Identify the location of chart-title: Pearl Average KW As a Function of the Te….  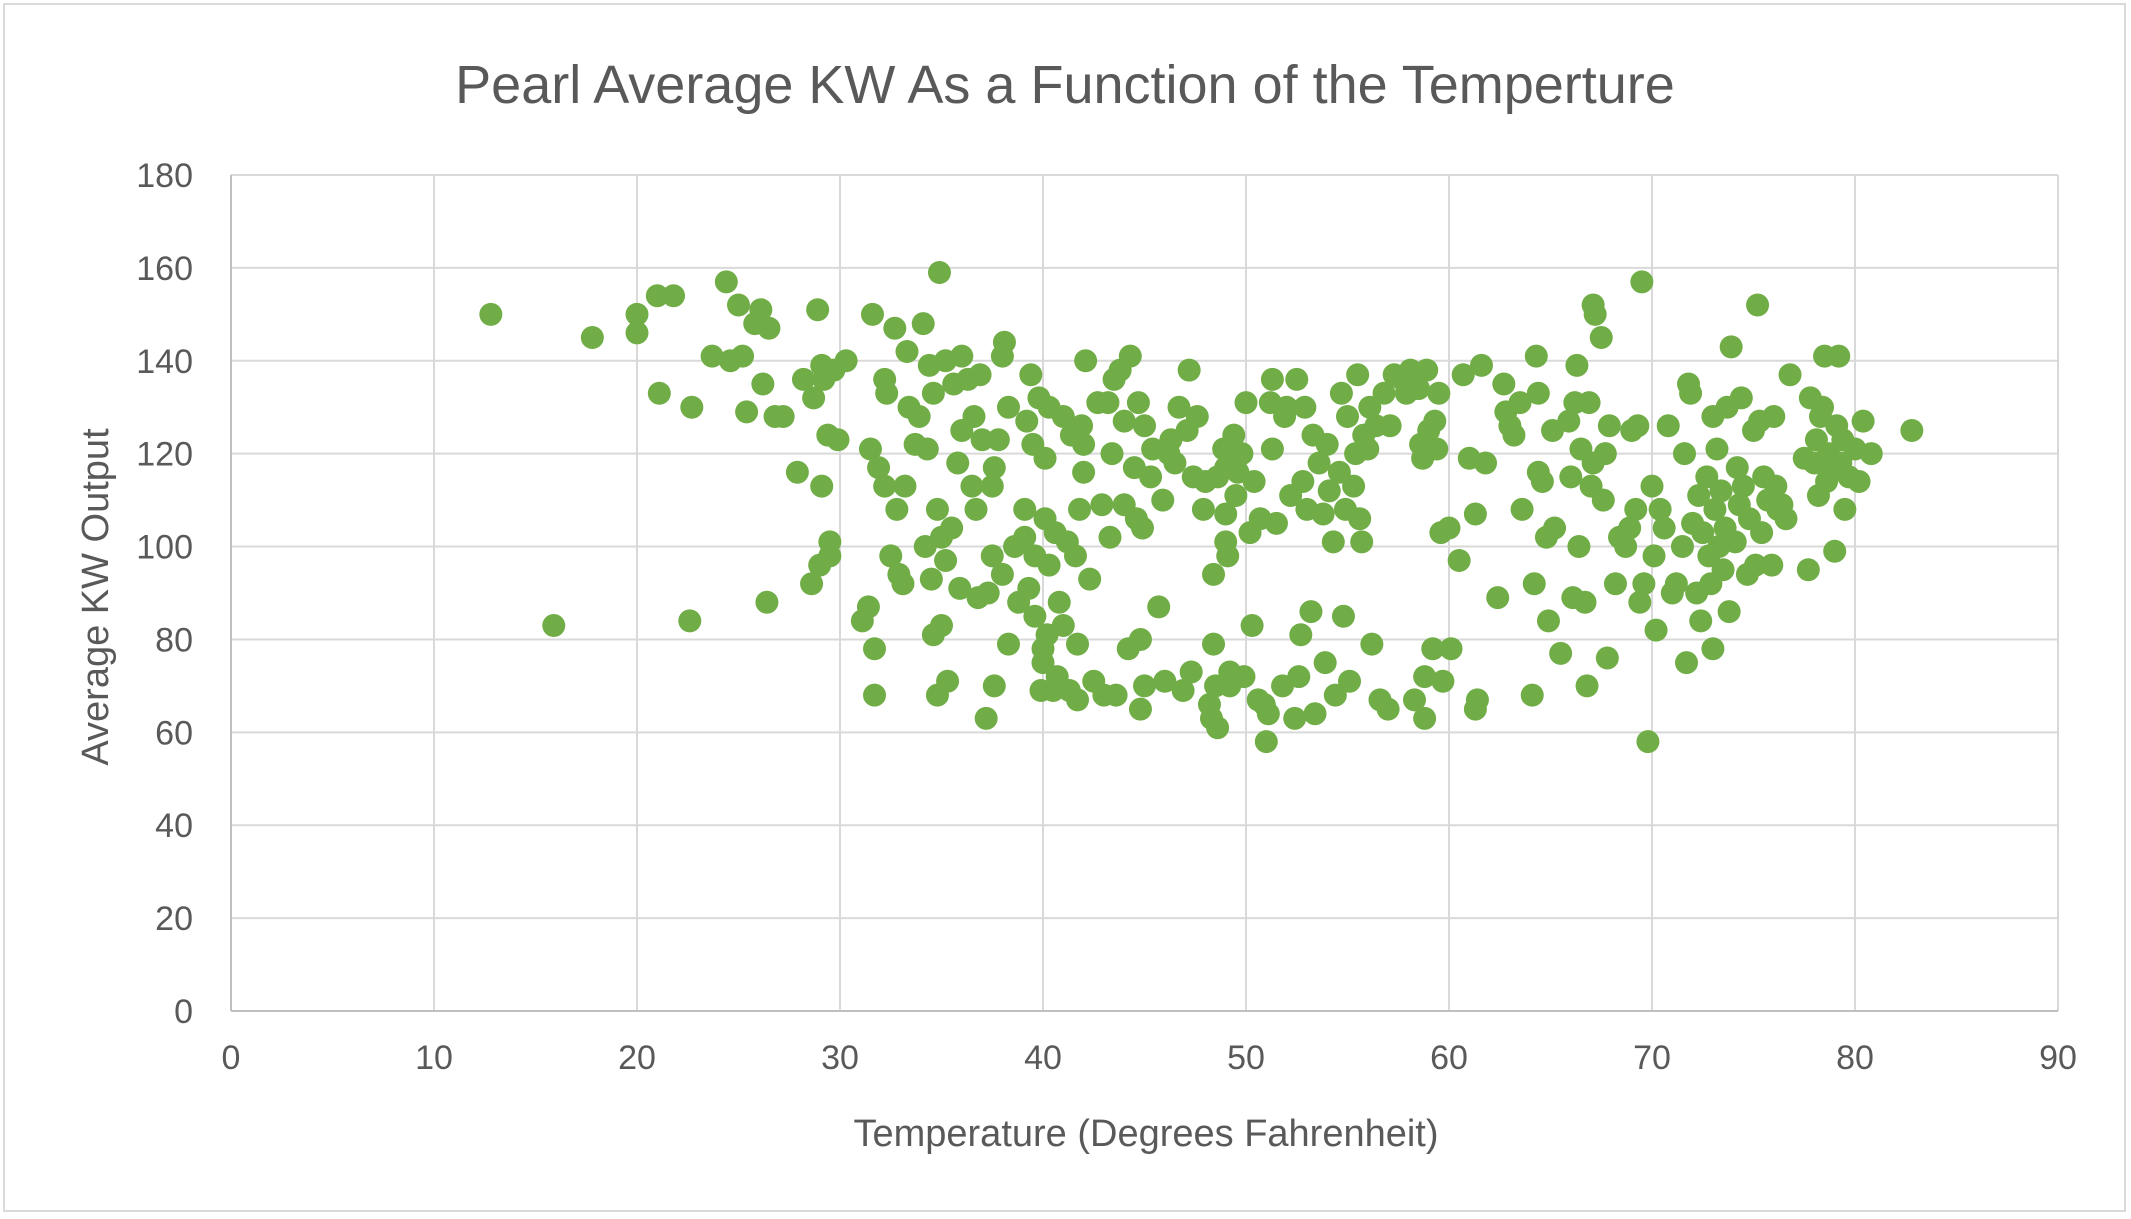
(1065, 85).